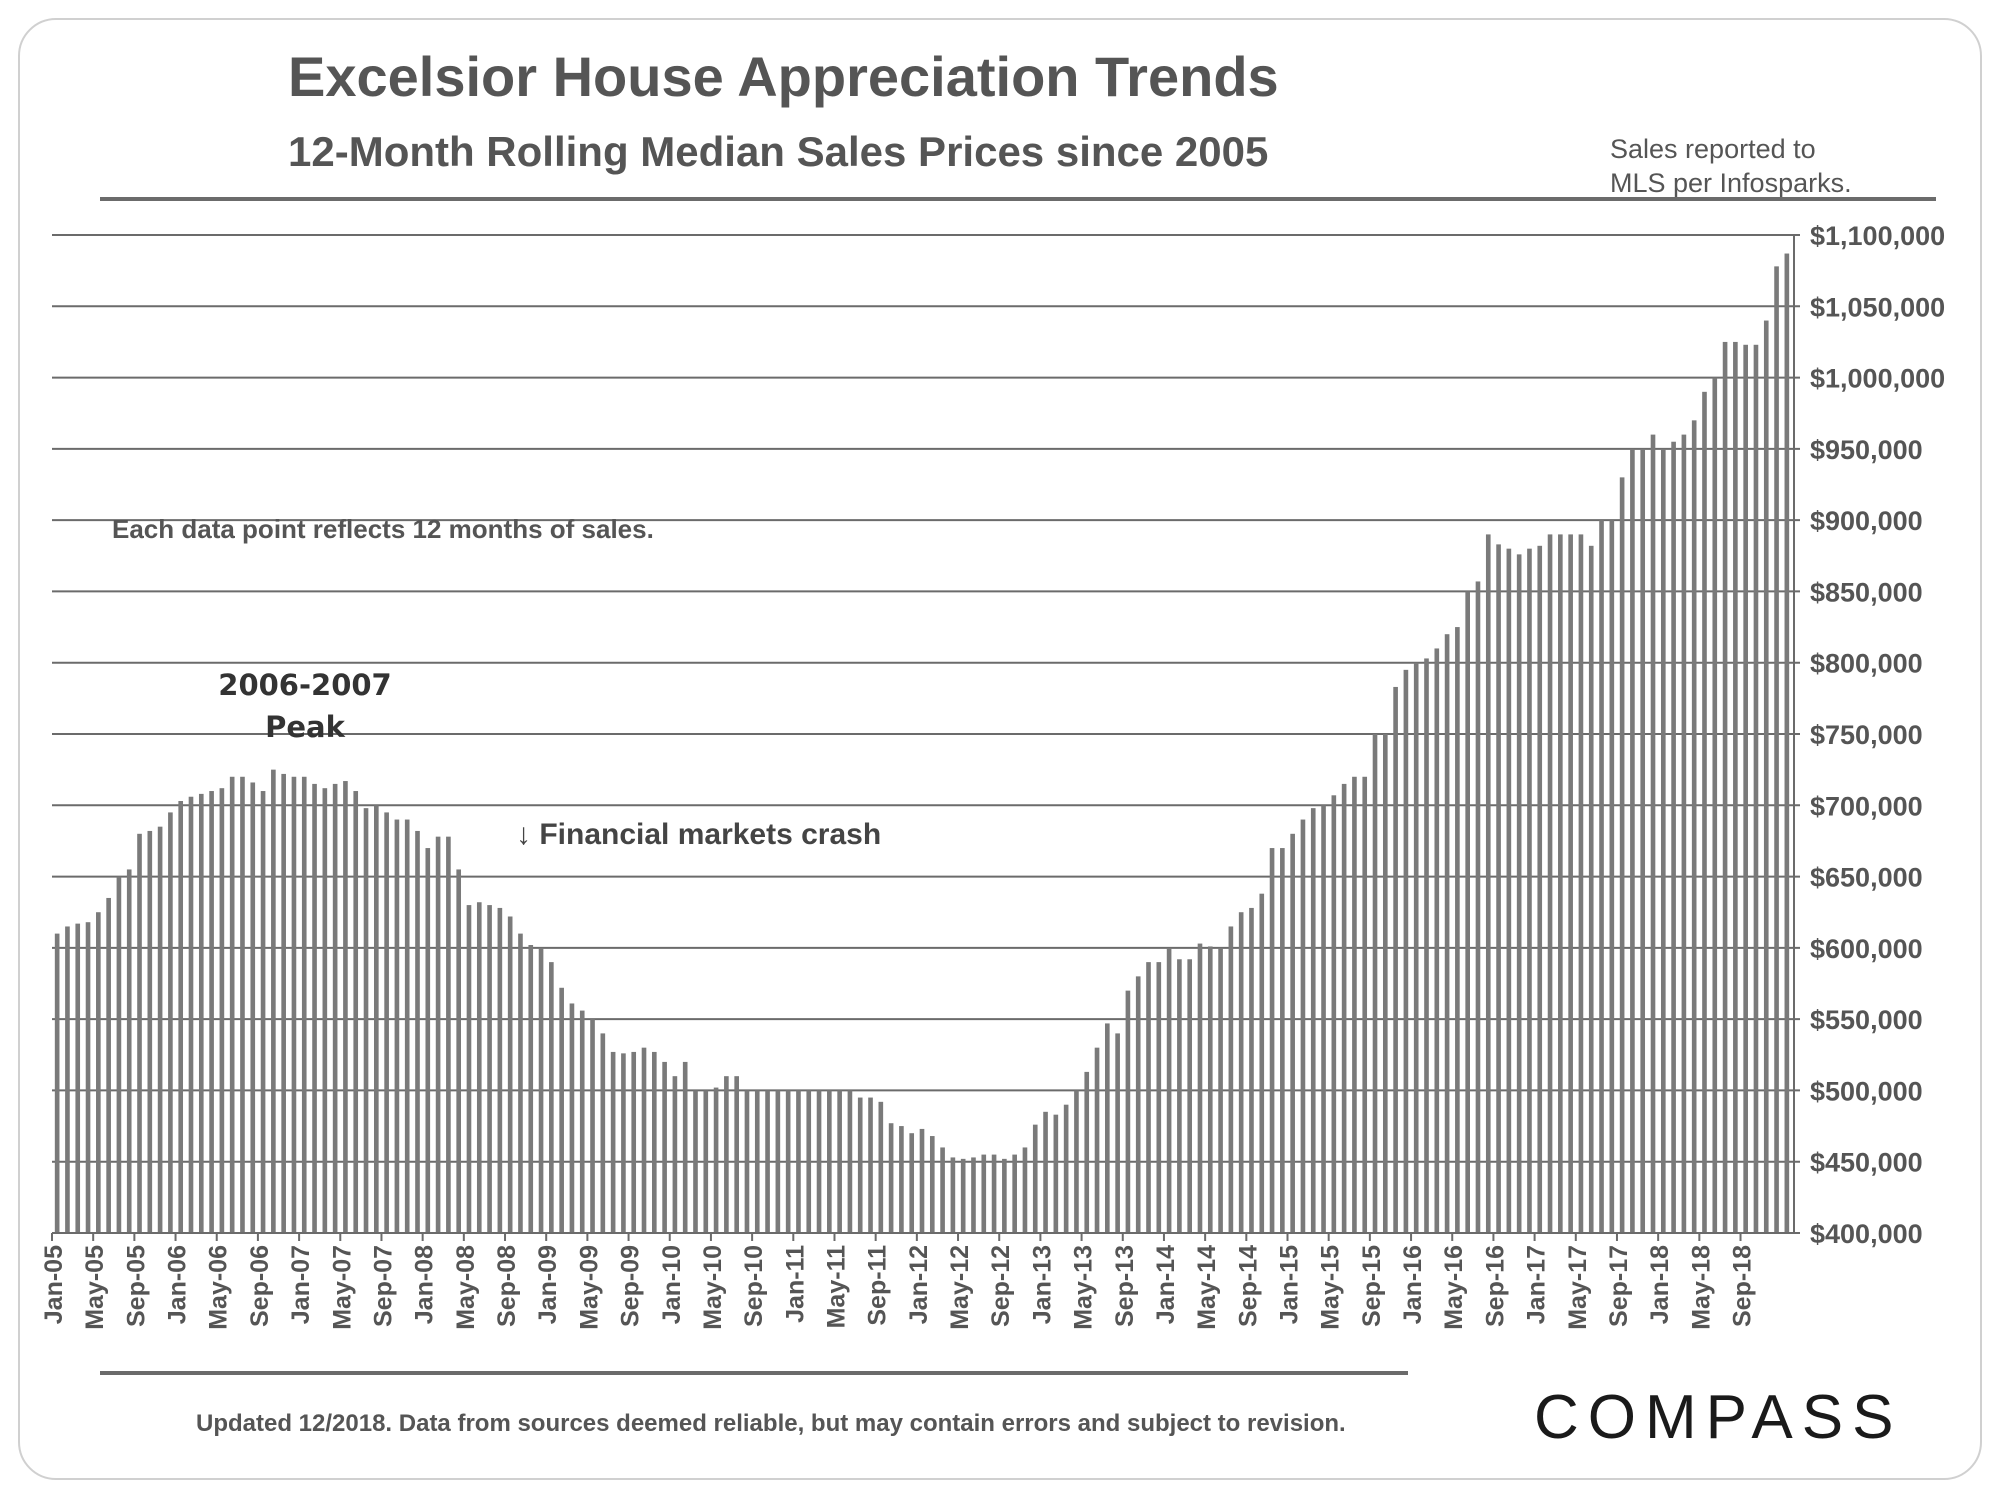  I want to click on x-tick-label: May-14, so click(1207, 1287).